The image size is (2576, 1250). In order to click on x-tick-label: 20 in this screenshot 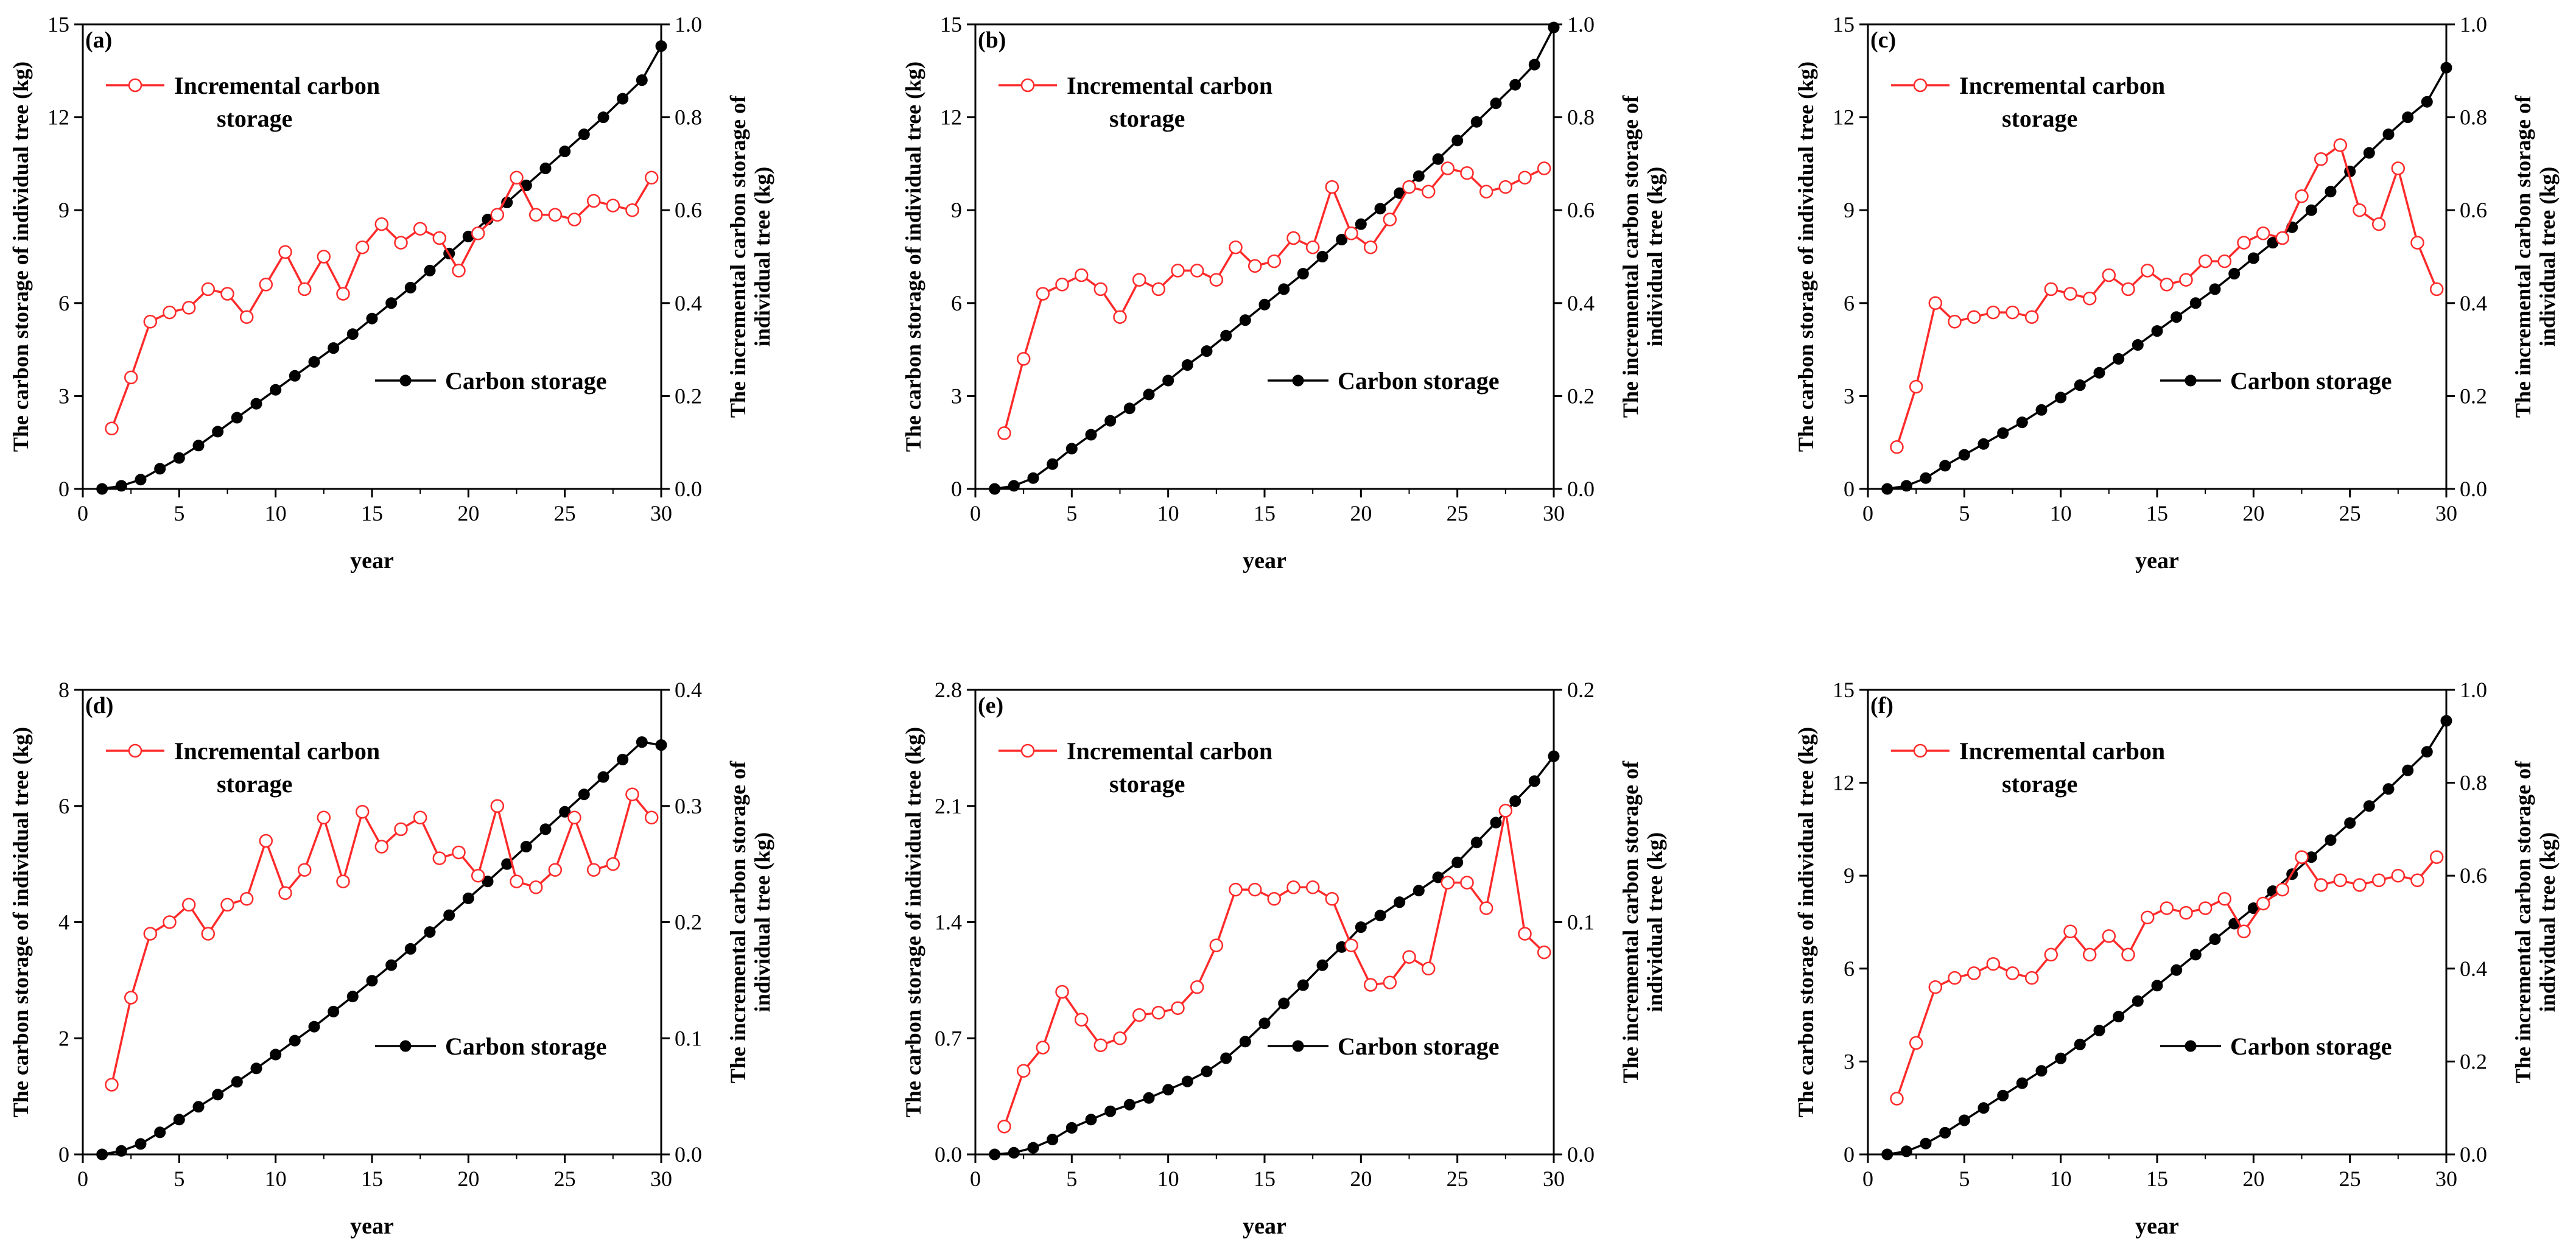, I will do `click(468, 513)`.